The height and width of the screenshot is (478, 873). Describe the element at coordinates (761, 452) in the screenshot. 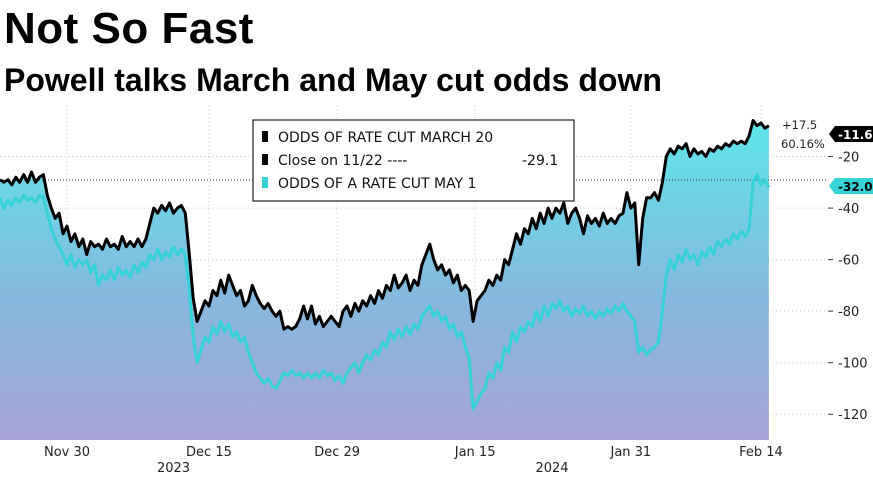

I see `x-tick-label: Feb 14` at that location.